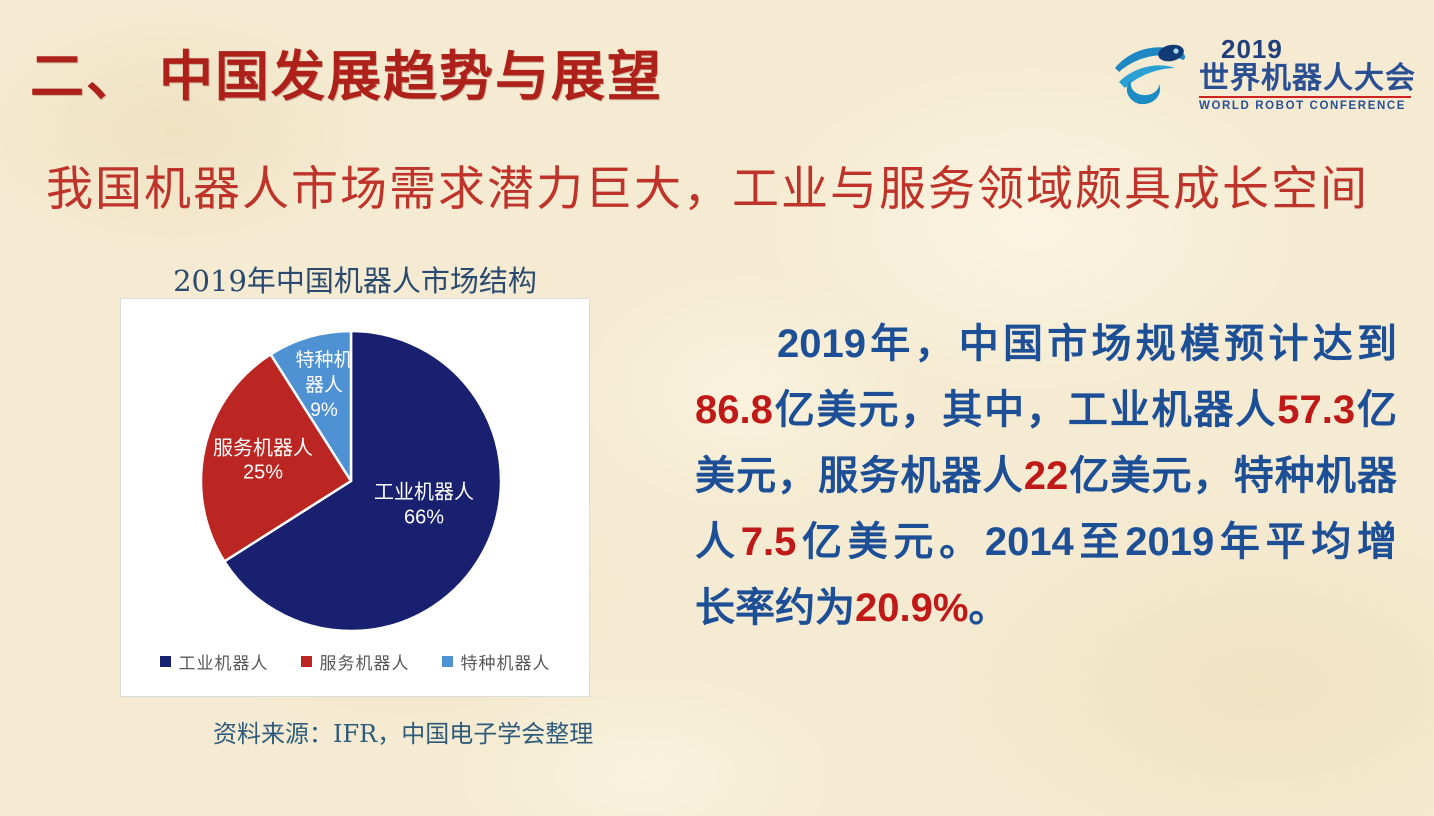 This screenshot has height=816, width=1434. I want to click on text-segment: 长率约为, so click(775, 608).